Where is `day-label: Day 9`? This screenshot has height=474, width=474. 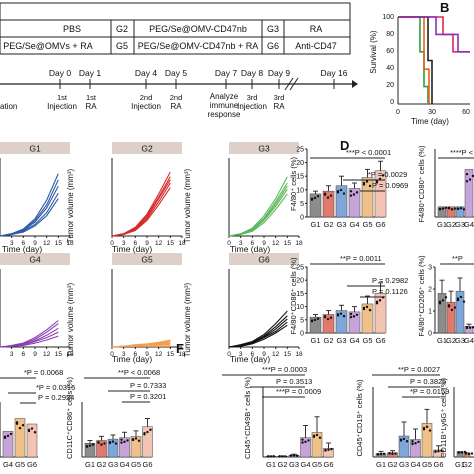 day-label: Day 9 is located at coordinates (279, 73).